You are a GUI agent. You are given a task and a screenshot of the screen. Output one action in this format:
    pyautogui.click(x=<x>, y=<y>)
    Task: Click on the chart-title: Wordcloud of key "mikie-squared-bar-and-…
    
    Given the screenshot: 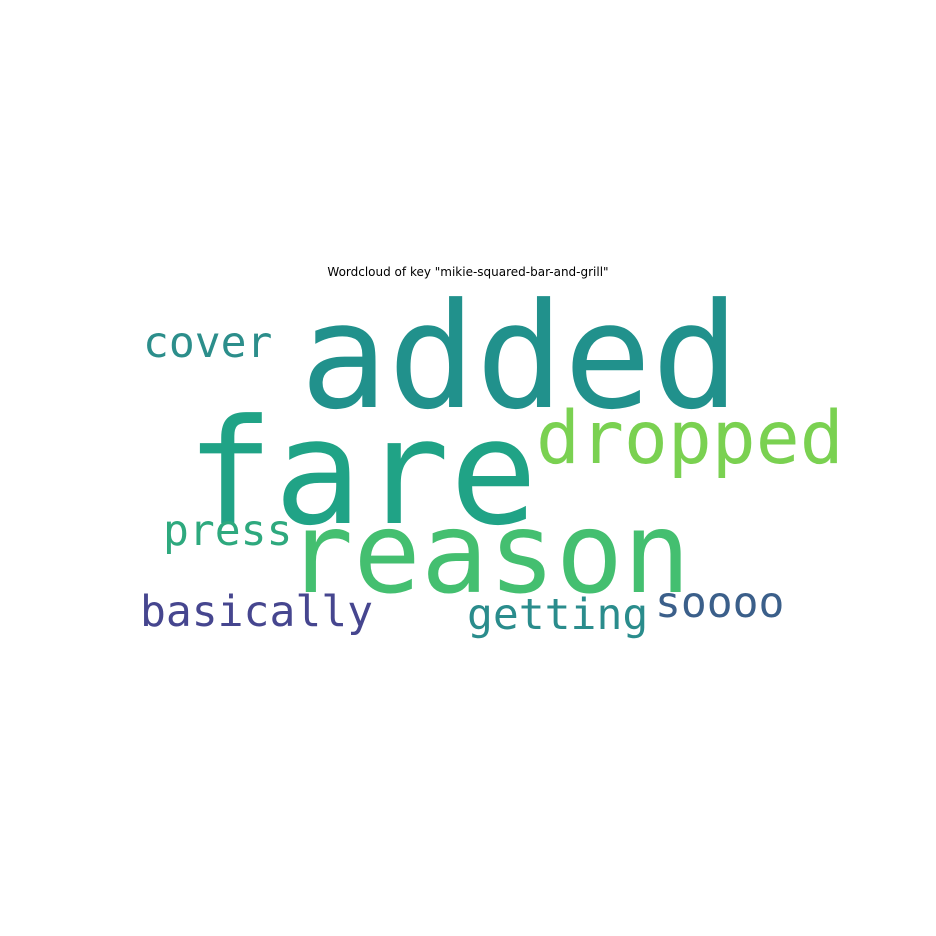 What is the action you would take?
    pyautogui.click(x=468, y=272)
    